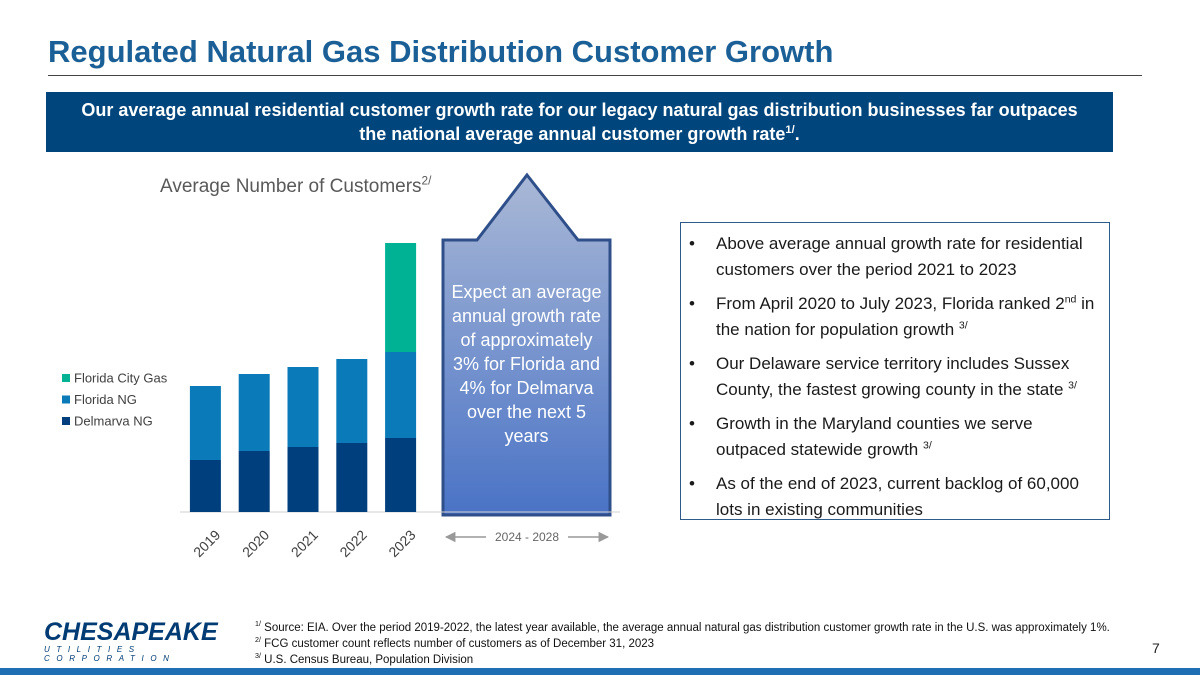  I want to click on legend-label: Florida NG, so click(105, 399).